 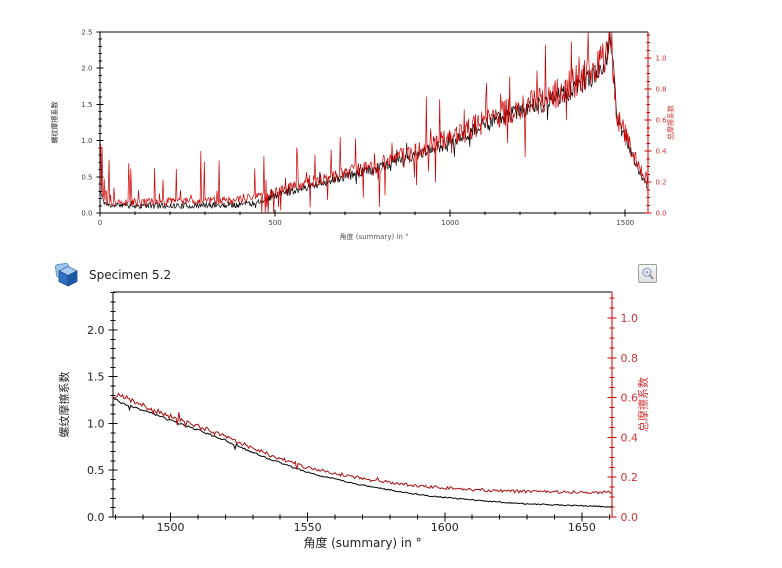 I want to click on svg-text: 0, so click(x=100, y=223).